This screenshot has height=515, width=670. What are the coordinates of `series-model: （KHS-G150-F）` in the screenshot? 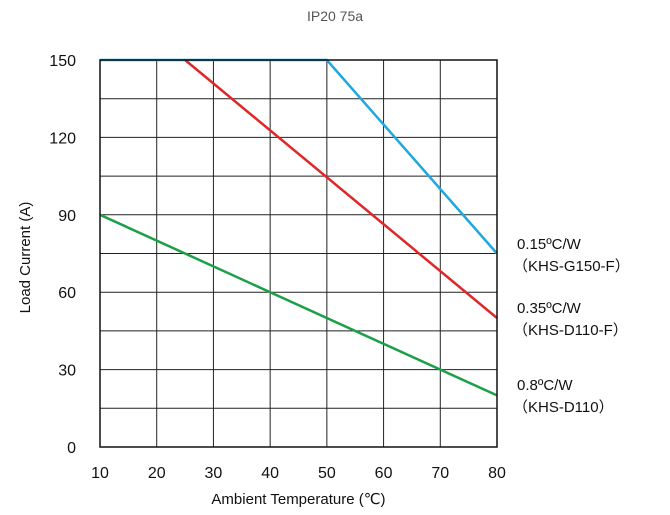 It's located at (571, 266).